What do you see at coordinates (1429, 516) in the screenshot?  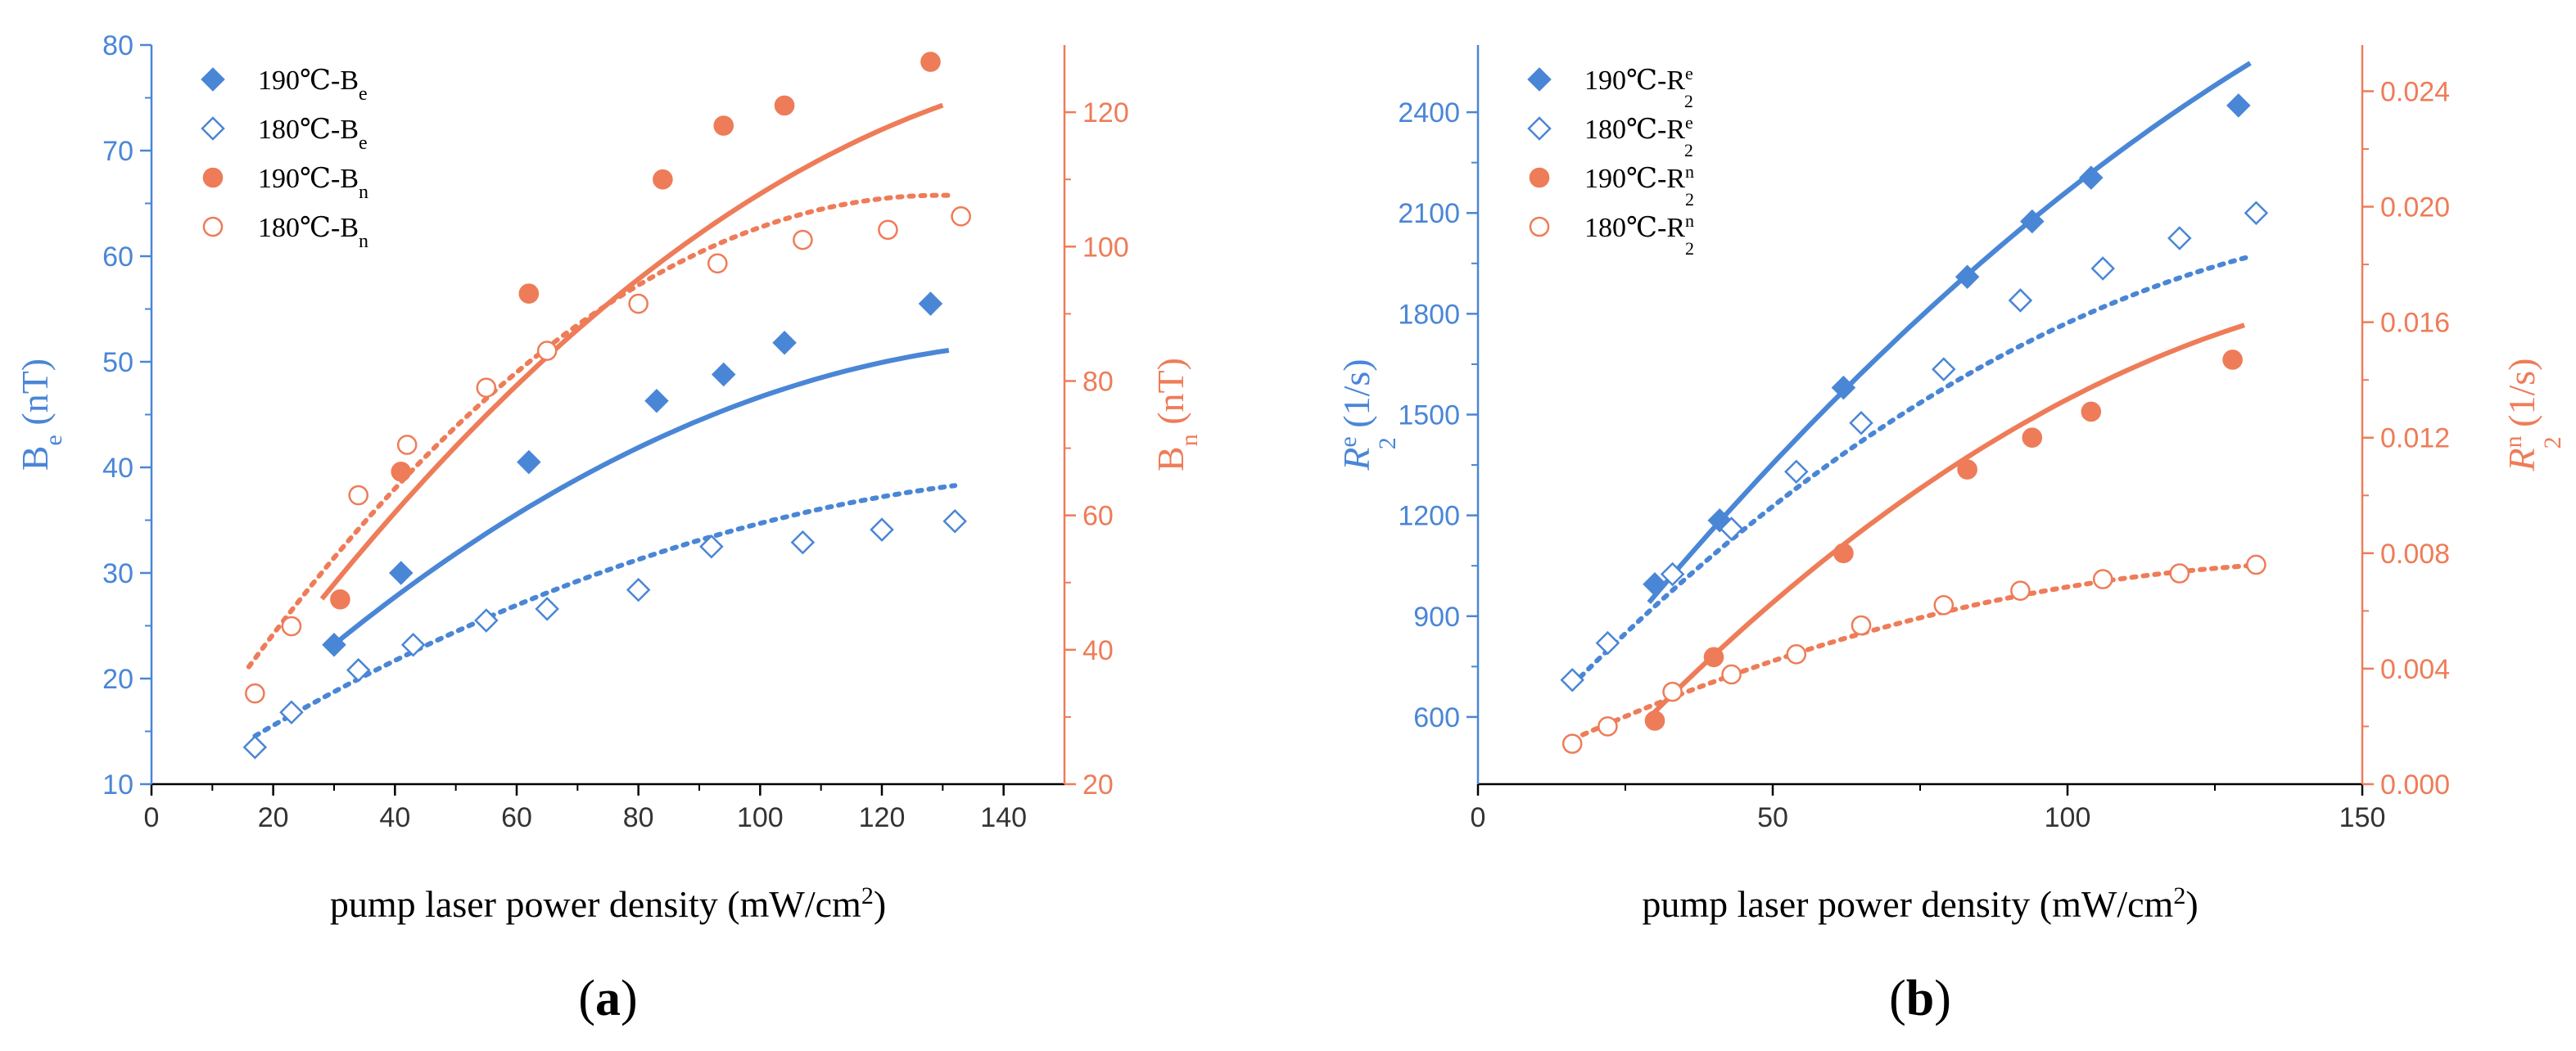 I see `y-left-tick-label: 1200` at bounding box center [1429, 516].